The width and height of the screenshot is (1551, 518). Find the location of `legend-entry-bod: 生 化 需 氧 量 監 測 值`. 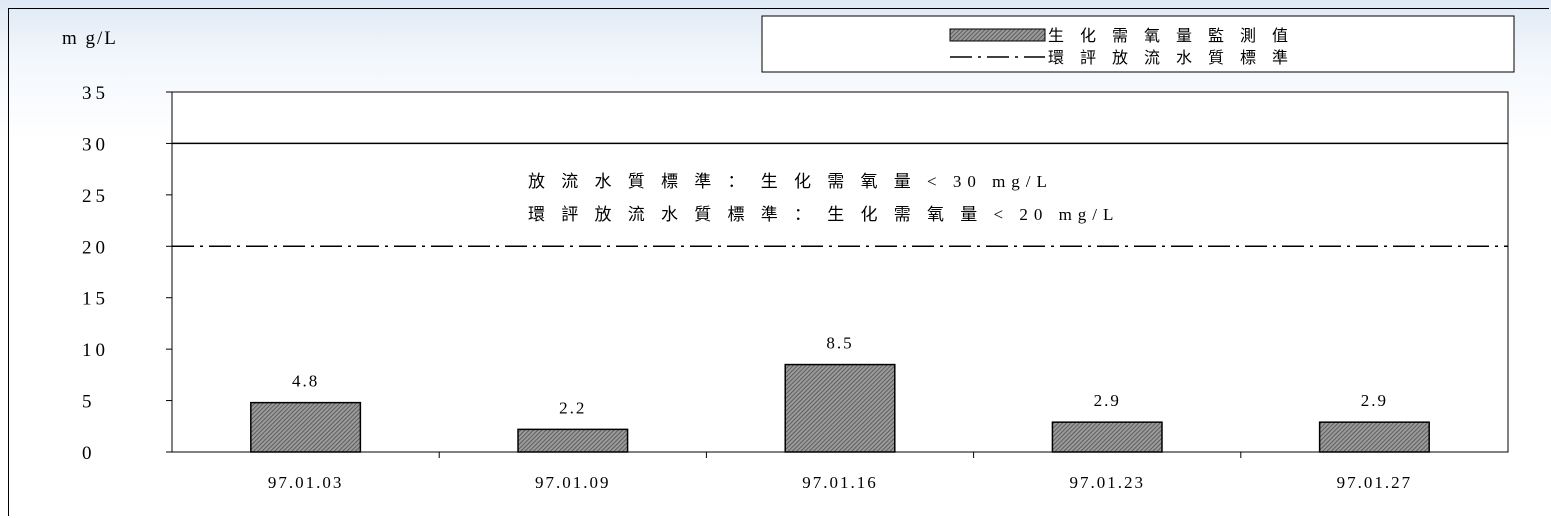

legend-entry-bod: 生 化 需 氧 量 監 測 值 is located at coordinates (1171, 36).